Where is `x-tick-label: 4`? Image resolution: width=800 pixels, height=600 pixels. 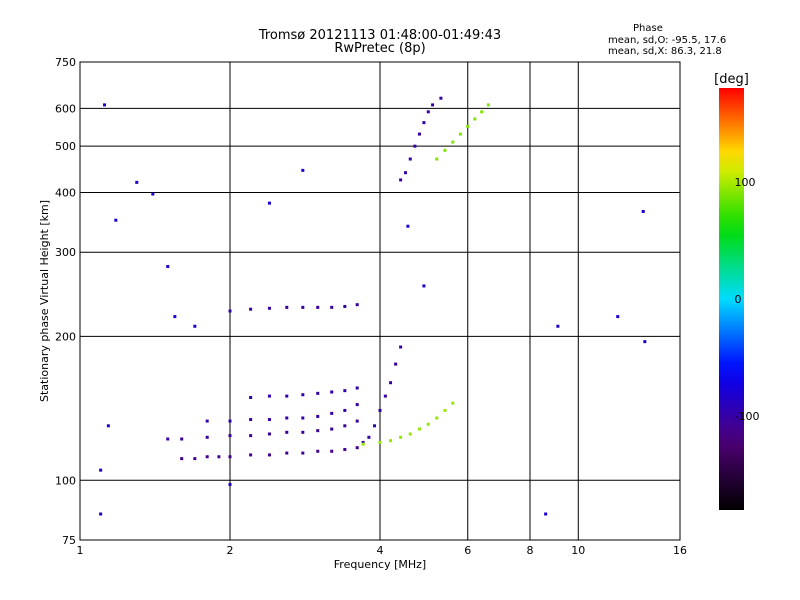 x-tick-label: 4 is located at coordinates (380, 550).